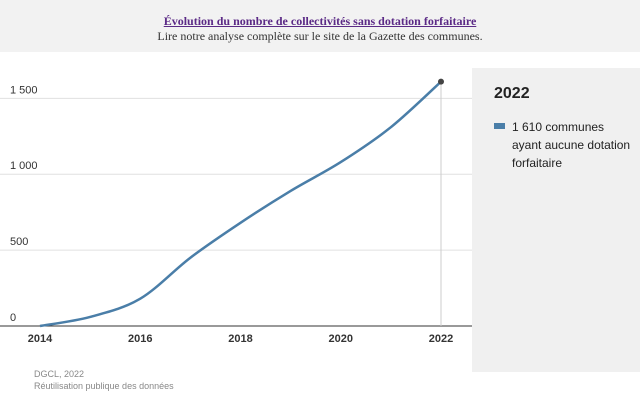  Describe the element at coordinates (341, 339) in the screenshot. I see `x-tick-label: 2020` at that location.